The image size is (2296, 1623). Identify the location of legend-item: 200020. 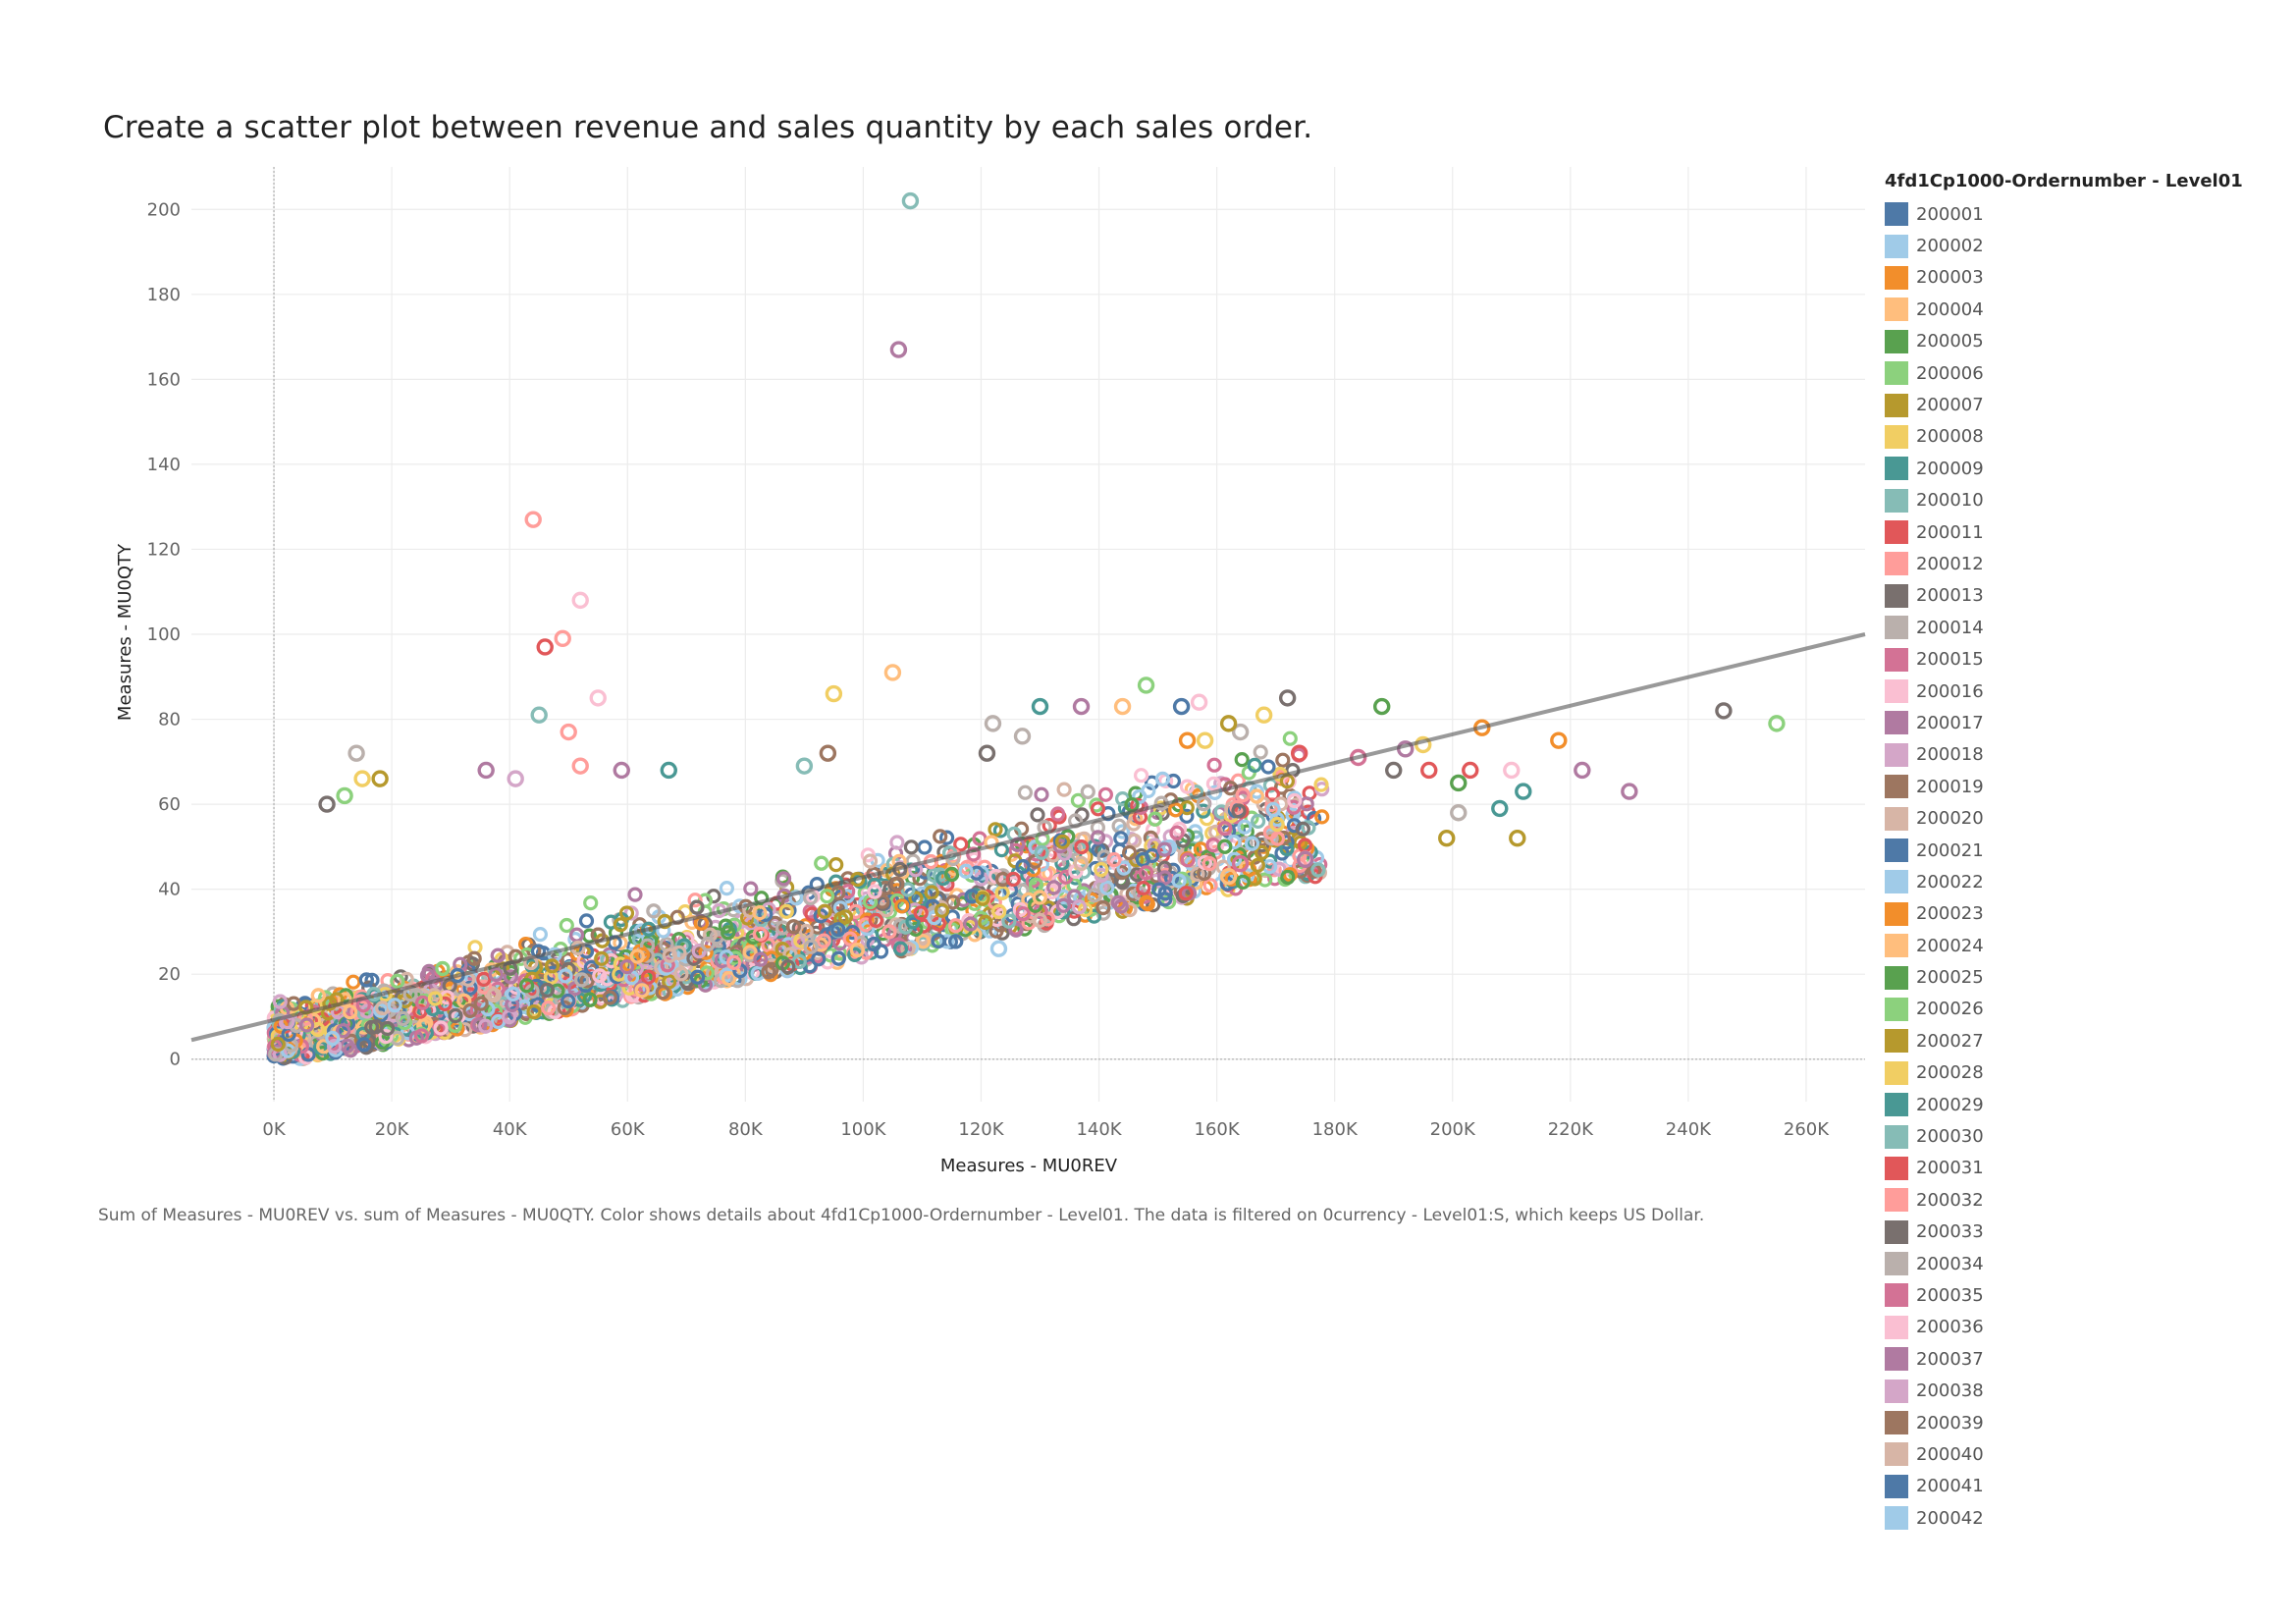
(2081, 818).